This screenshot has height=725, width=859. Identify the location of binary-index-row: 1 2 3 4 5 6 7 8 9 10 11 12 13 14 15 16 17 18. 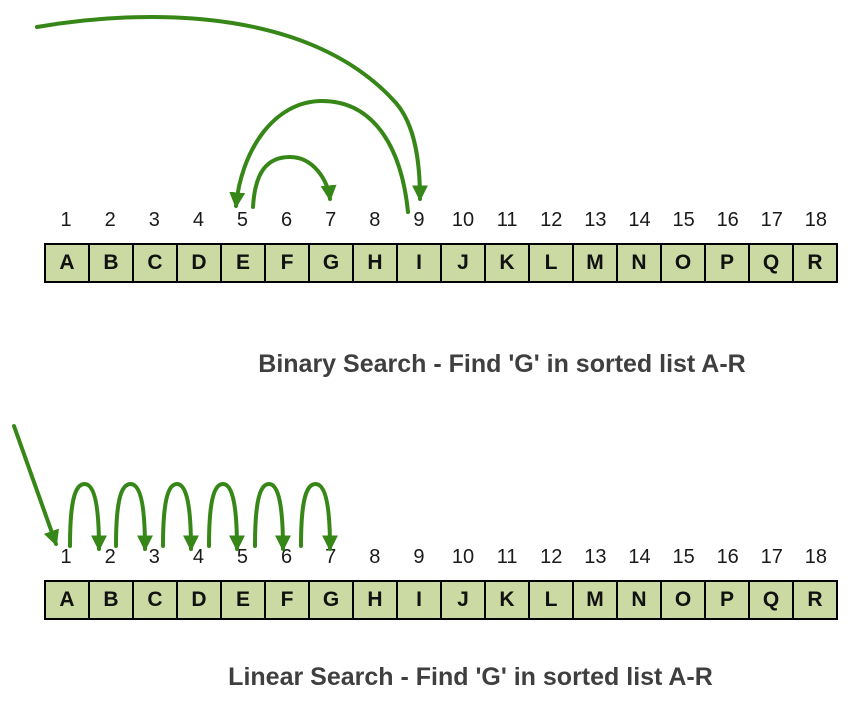
(441, 220).